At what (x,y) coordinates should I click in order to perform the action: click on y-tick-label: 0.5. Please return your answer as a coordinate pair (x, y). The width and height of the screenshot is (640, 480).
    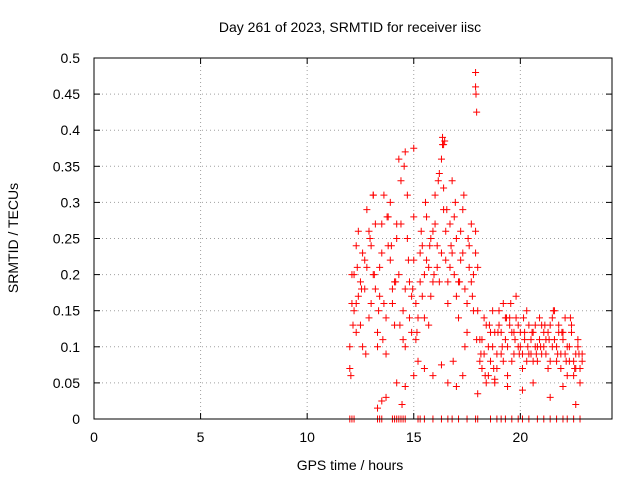
    Looking at the image, I should click on (71, 58).